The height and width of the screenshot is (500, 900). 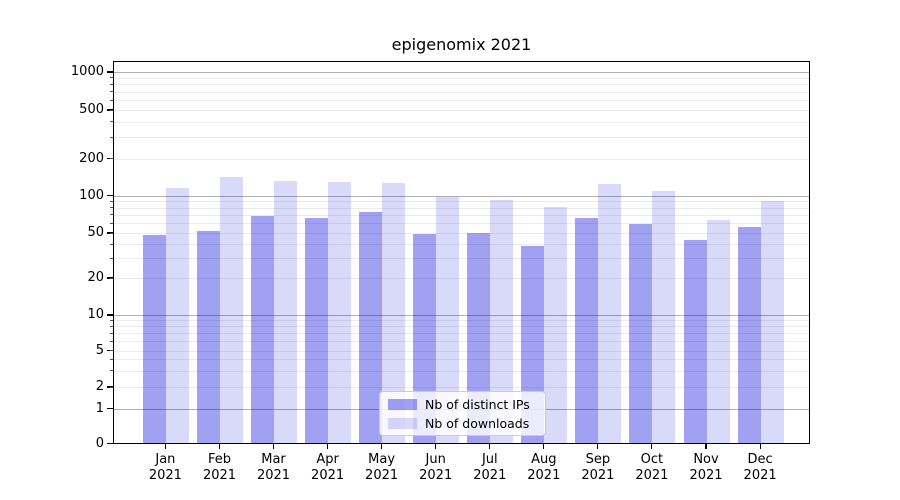 What do you see at coordinates (664, 317) in the screenshot?
I see `bar-downloads-oct` at bounding box center [664, 317].